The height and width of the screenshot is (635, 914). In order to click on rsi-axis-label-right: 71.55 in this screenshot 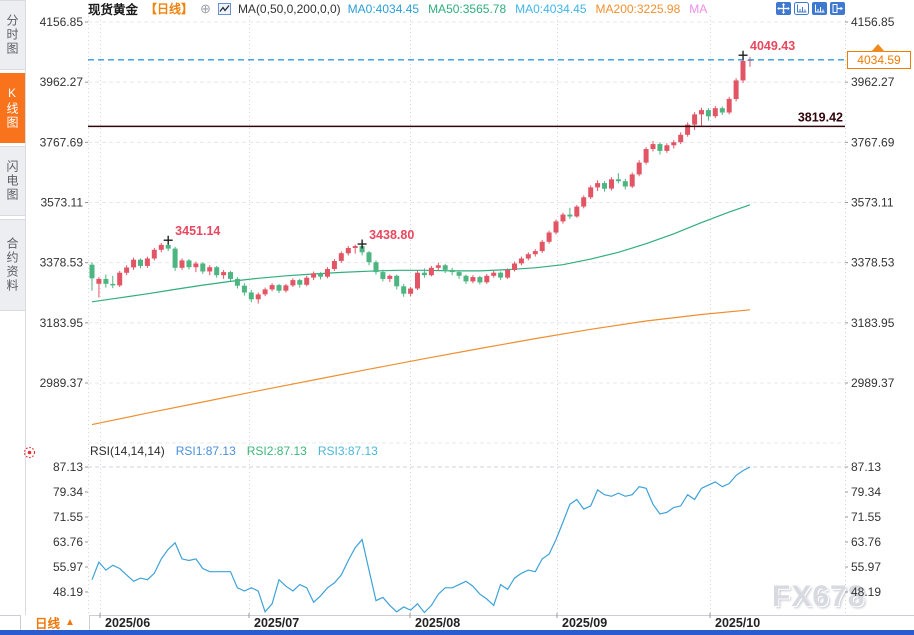, I will do `click(866, 517)`.